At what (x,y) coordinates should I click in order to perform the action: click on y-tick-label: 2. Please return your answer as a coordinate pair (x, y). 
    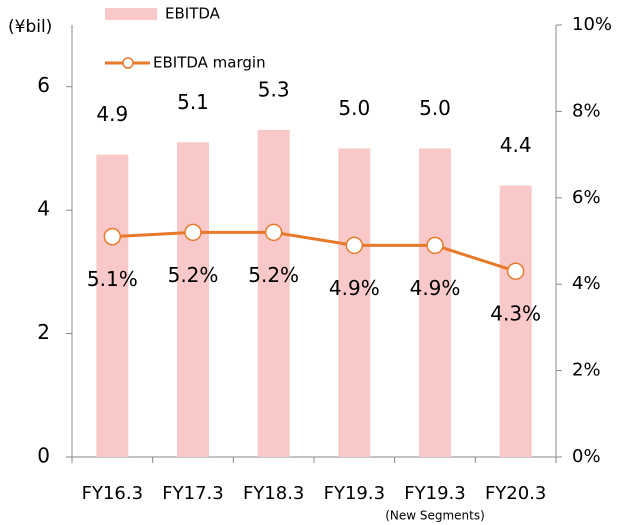
    Looking at the image, I should click on (43, 332).